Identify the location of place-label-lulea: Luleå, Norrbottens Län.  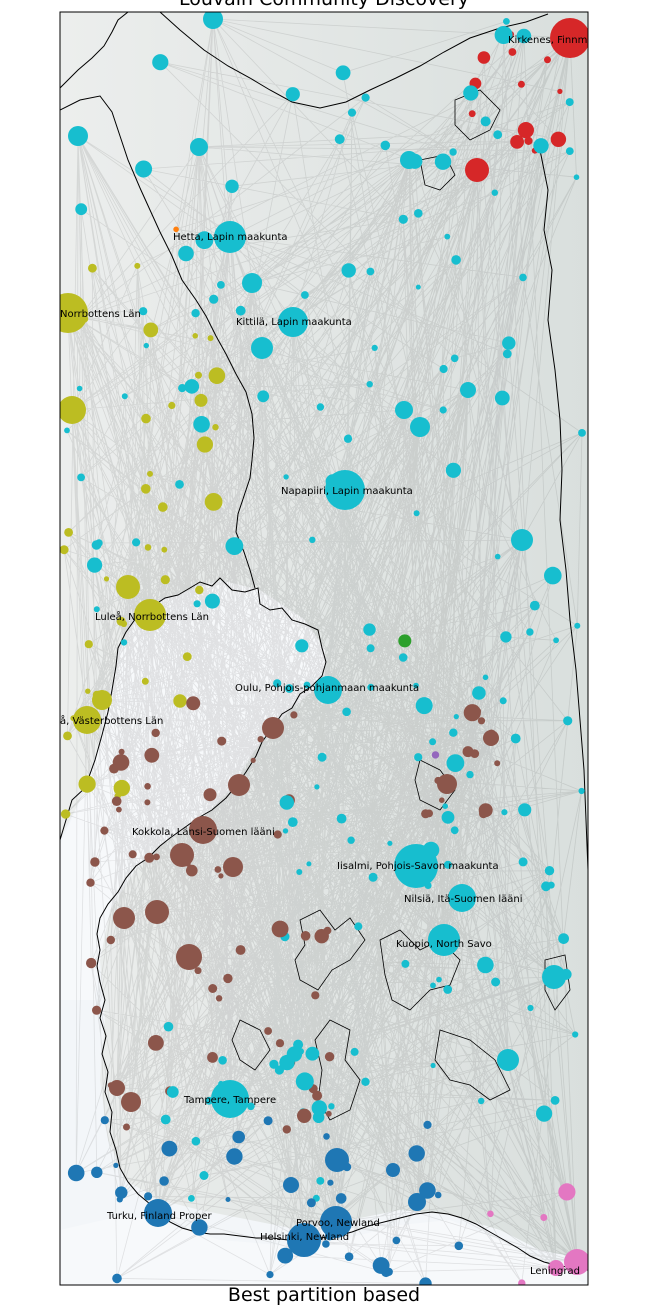
(152, 616).